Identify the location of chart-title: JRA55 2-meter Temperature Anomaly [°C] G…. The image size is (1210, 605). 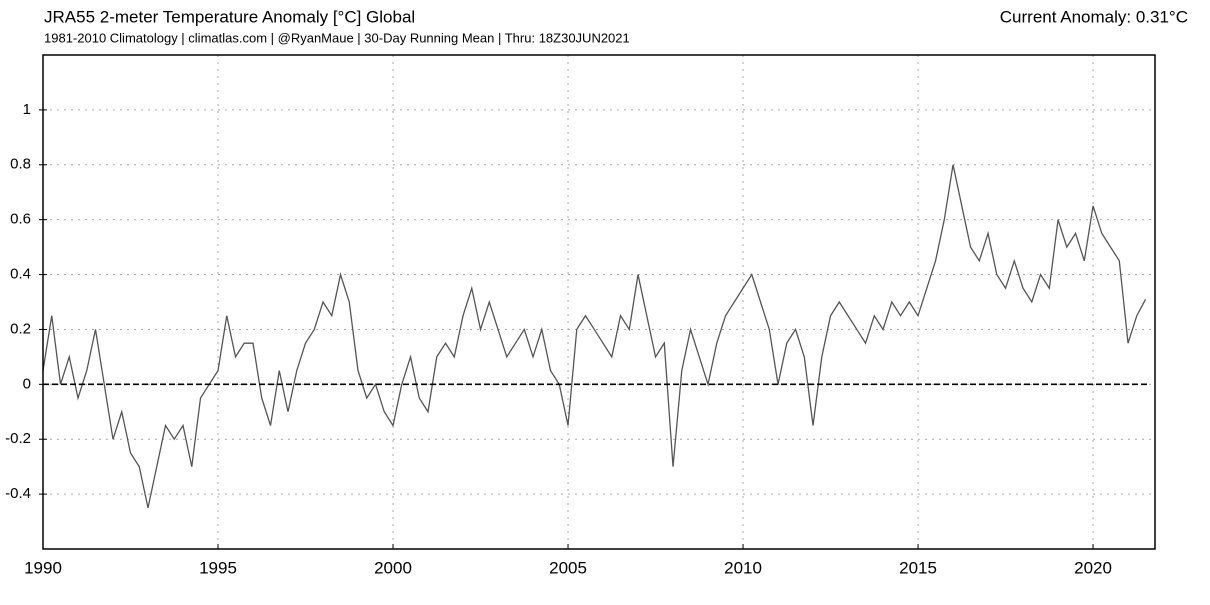
(229, 16).